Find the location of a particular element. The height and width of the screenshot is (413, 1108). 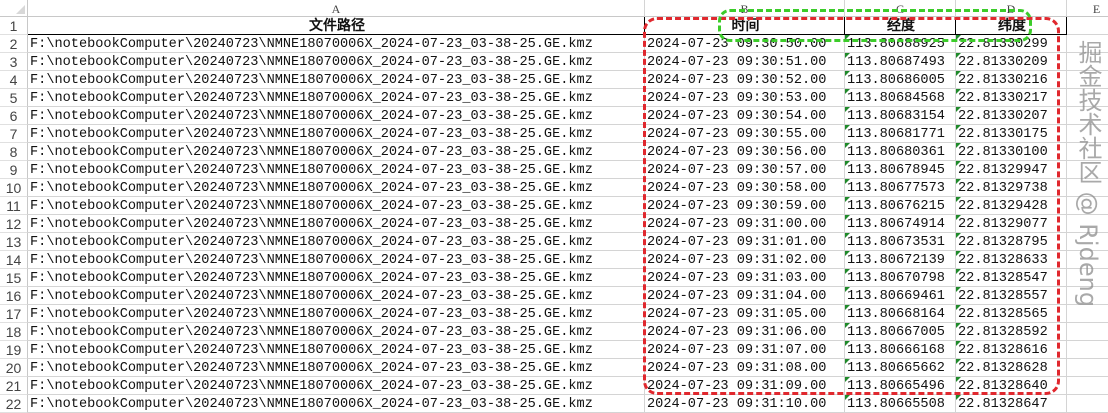

table-cell-lat: 22.81329428 is located at coordinates (1011, 206).